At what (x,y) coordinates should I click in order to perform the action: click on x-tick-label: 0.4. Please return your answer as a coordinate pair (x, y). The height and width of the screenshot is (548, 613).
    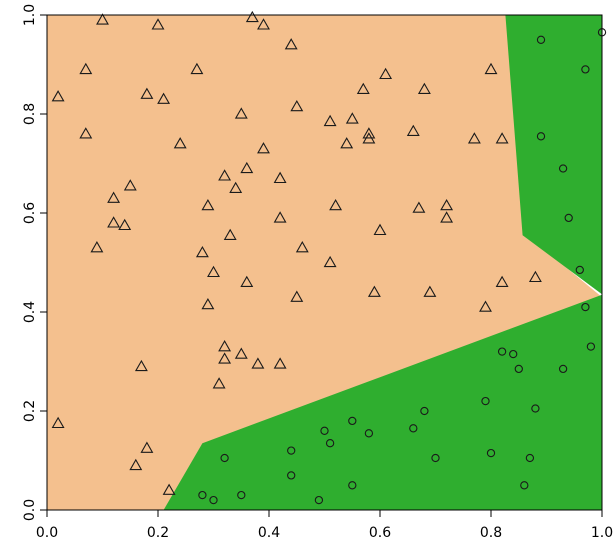
    Looking at the image, I should click on (269, 533).